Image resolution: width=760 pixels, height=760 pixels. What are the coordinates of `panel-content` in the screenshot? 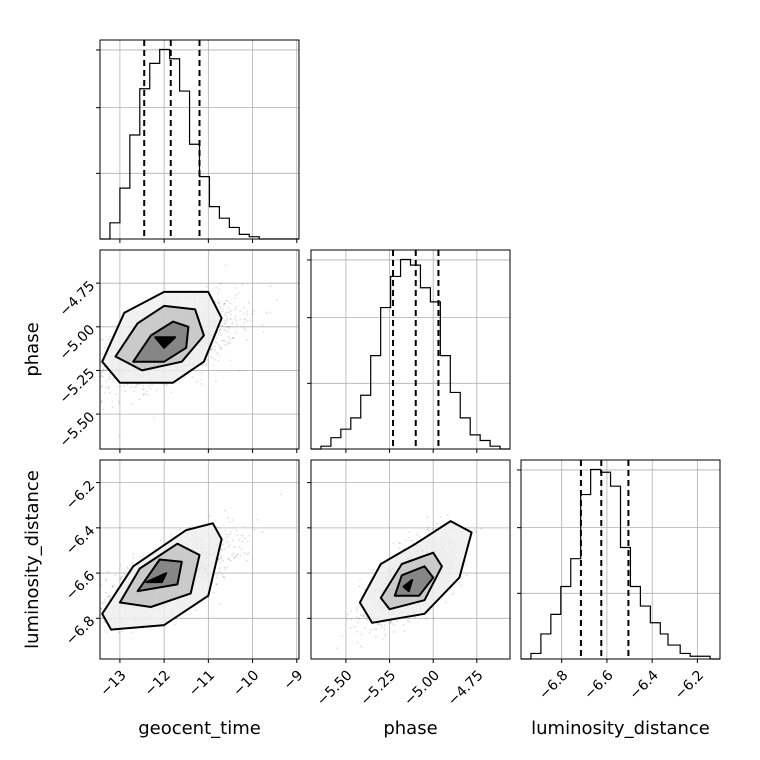 It's located at (408, 582).